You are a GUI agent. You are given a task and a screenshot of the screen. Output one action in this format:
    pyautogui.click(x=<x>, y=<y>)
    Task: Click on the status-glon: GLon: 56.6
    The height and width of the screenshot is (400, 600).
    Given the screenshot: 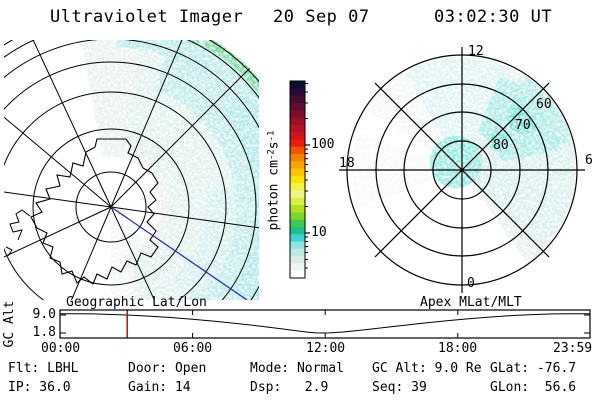 What is the action you would take?
    pyautogui.click(x=533, y=387)
    